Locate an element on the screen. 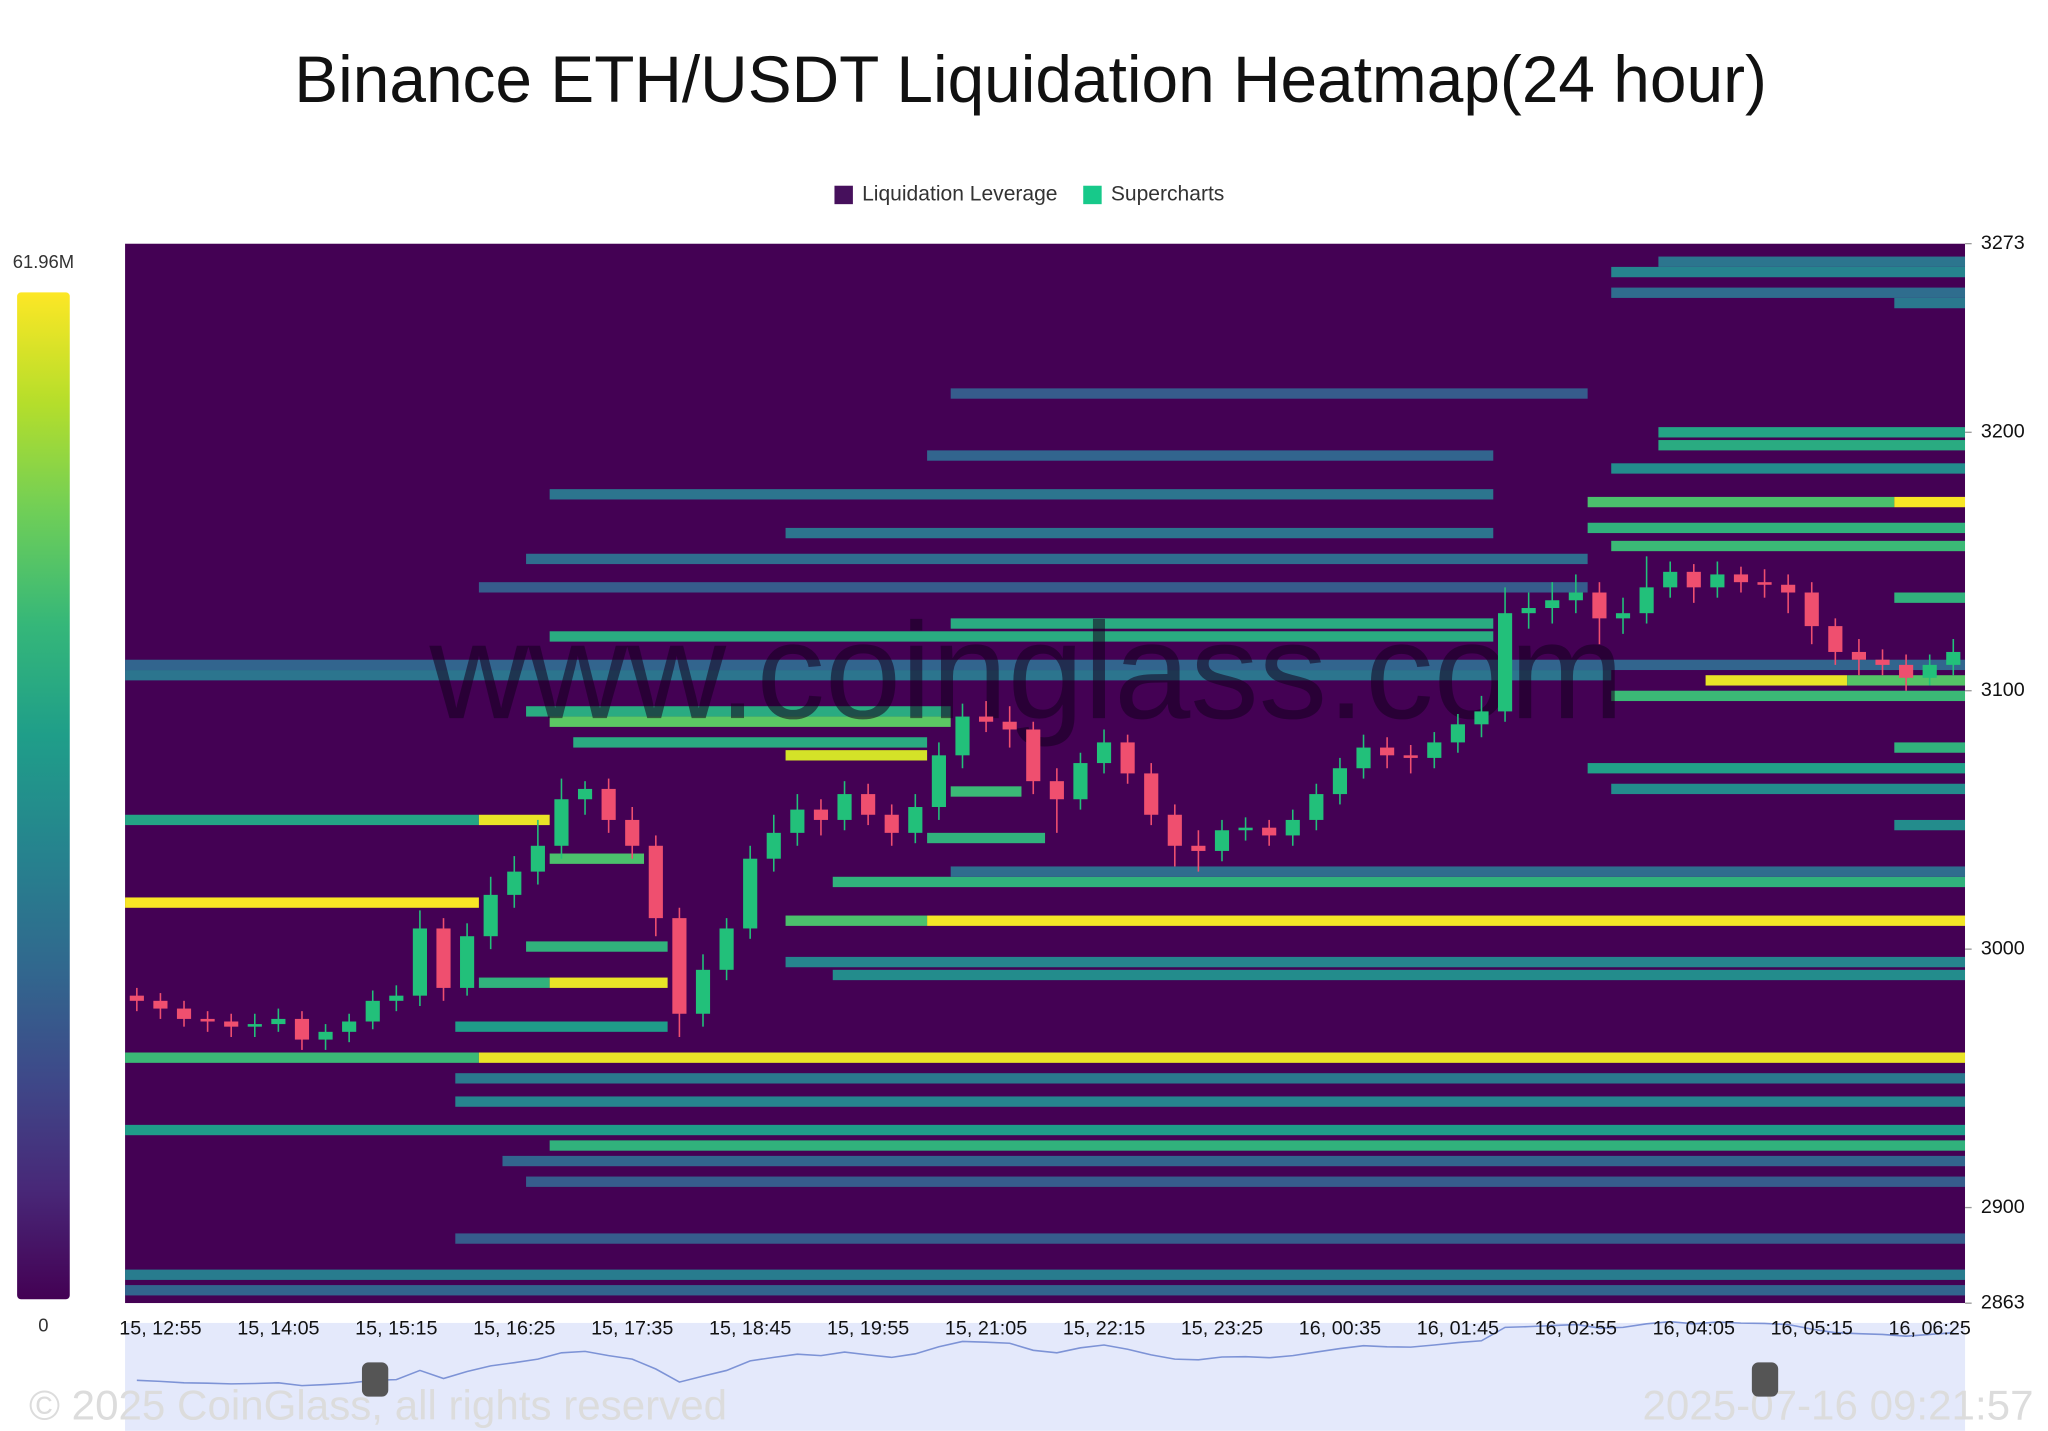 Image resolution: width=2048 pixels, height=1431 pixels. y-tick-label: 3273 is located at coordinates (2003, 243).